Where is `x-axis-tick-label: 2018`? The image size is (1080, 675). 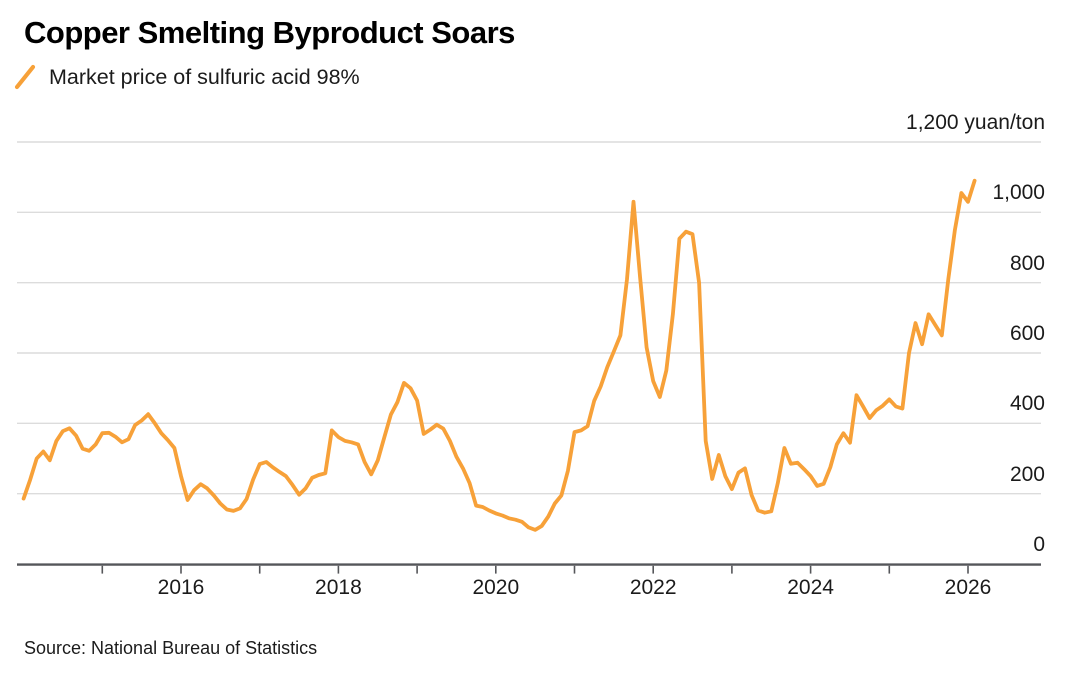
x-axis-tick-label: 2018 is located at coordinates (338, 587).